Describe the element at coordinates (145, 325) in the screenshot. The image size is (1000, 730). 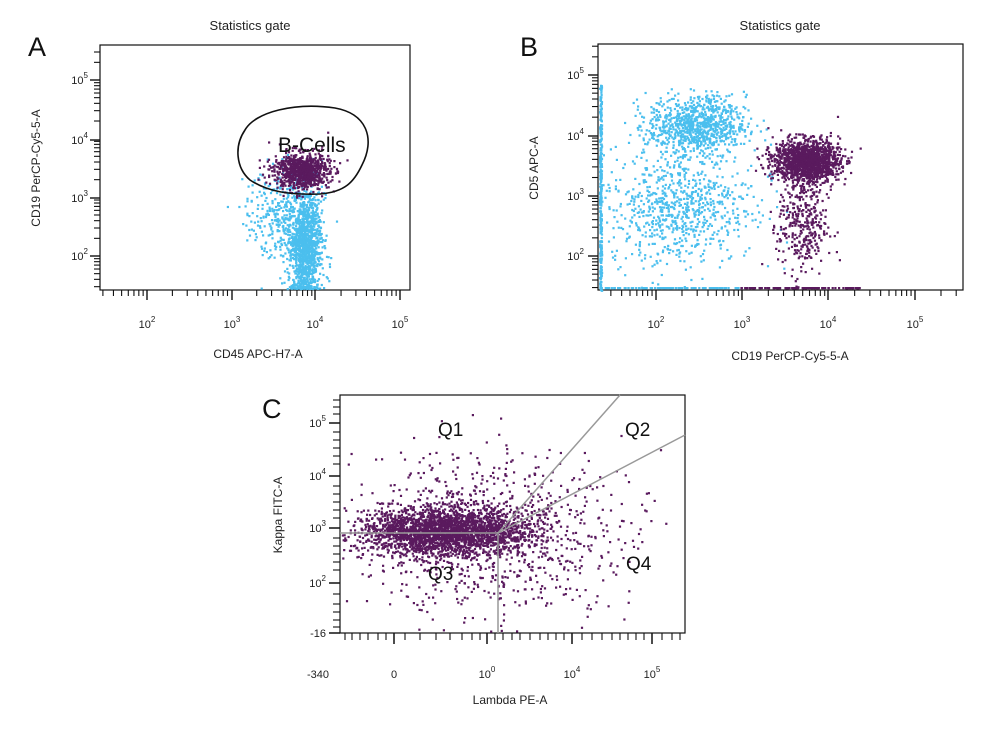
I see `x-tick-label-base: 10` at that location.